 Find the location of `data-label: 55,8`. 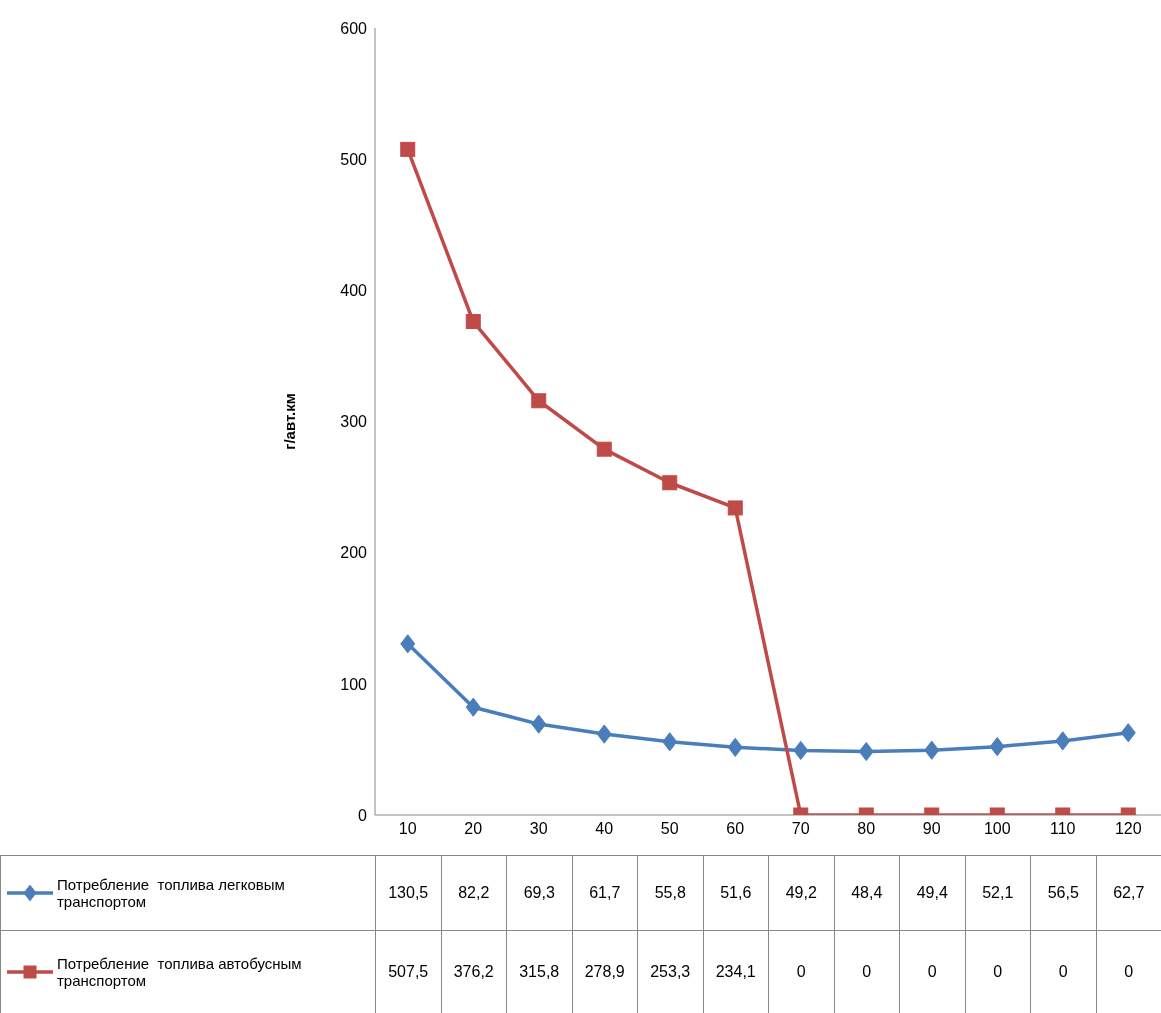

data-label: 55,8 is located at coordinates (670, 893).